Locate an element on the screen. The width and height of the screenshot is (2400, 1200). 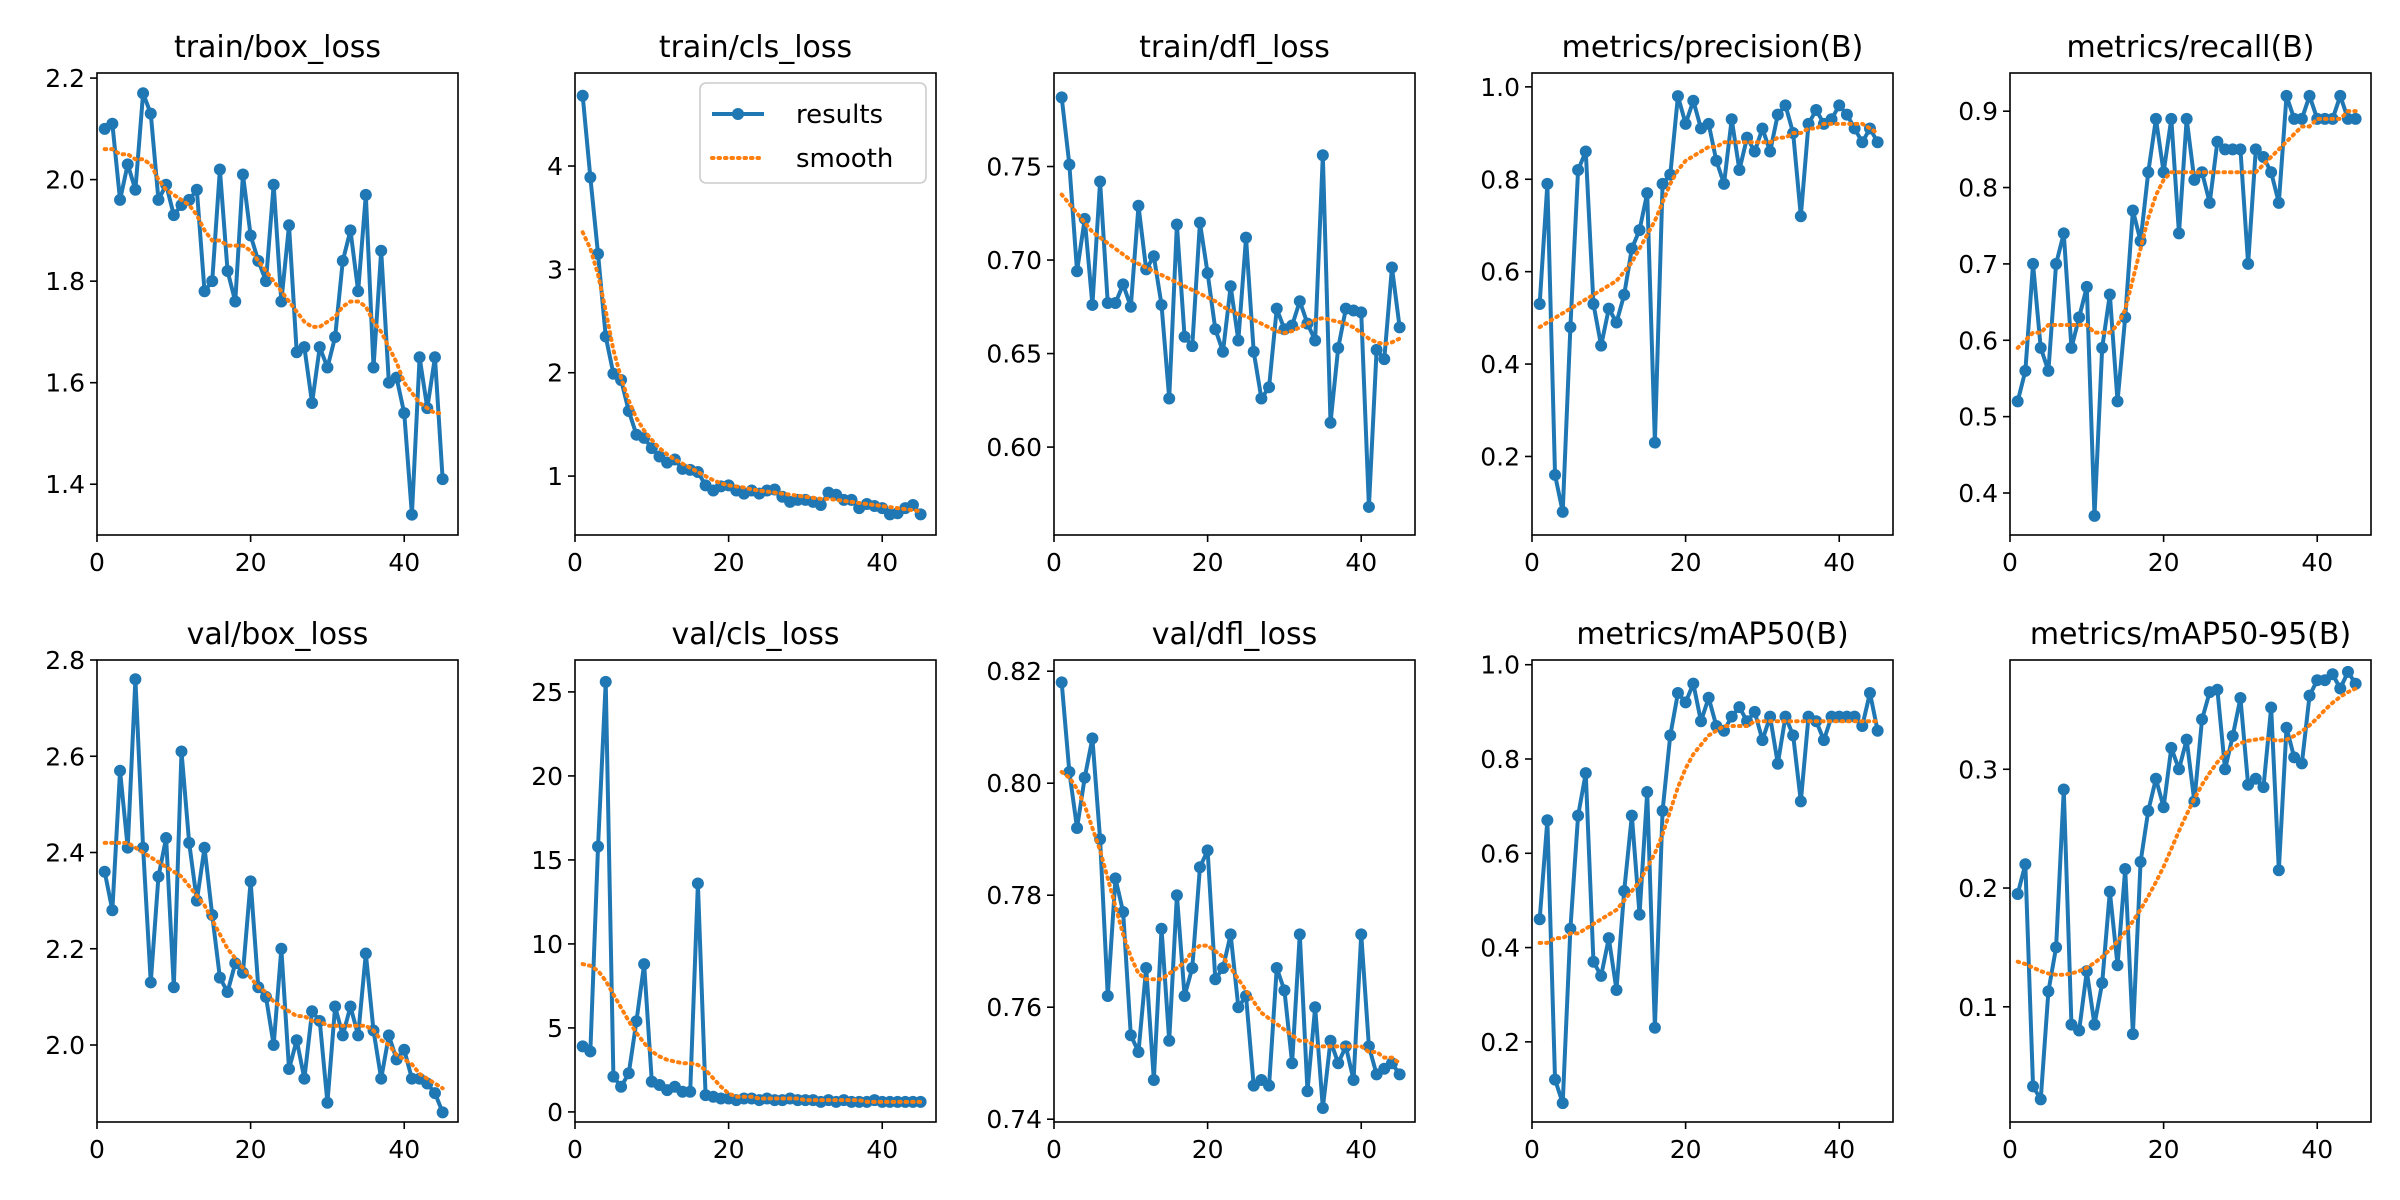
subplot: val/box_loss 0 20 40 2.0 2.2 2.4 2.6 2.8 is located at coordinates (252, 890).